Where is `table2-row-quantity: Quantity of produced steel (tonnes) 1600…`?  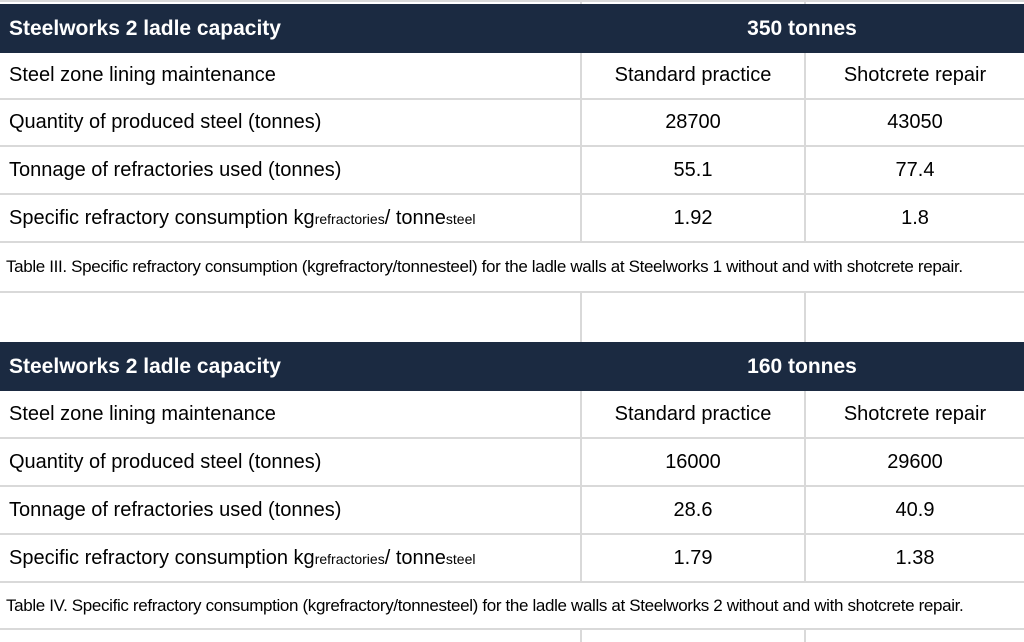 table2-row-quantity: Quantity of produced steel (tonnes) 1600… is located at coordinates (512, 463).